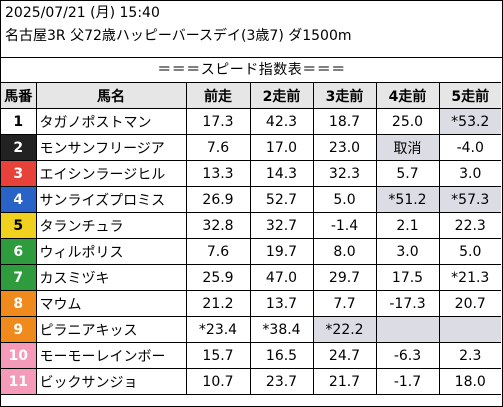 This screenshot has height=407, width=503. I want to click on horse-name-cell: モーモーレインボー, so click(111, 355).